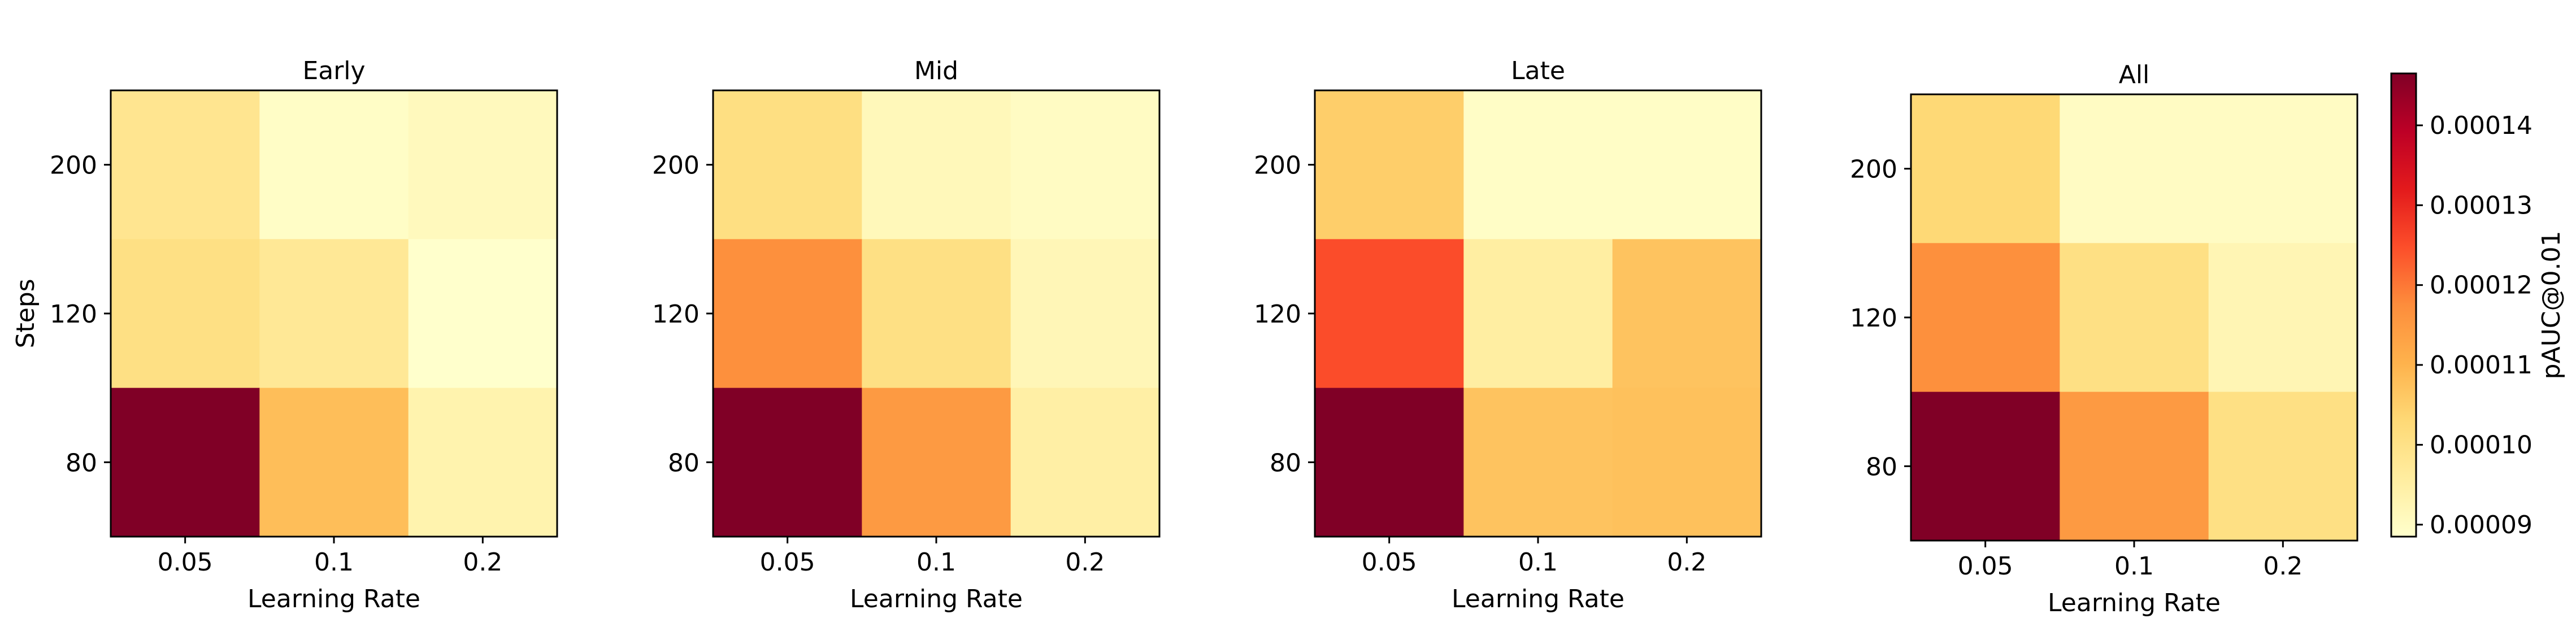 The width and height of the screenshot is (2576, 627). Describe the element at coordinates (2481, 125) in the screenshot. I see `colorbar-tick-label: 0.00014` at that location.